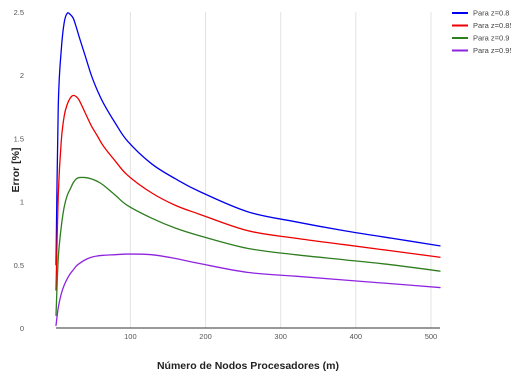 The height and width of the screenshot is (375, 511). I want to click on y-axis-tick-labels: 0 0.5 1 1.5 2 2.5, so click(19, 170).